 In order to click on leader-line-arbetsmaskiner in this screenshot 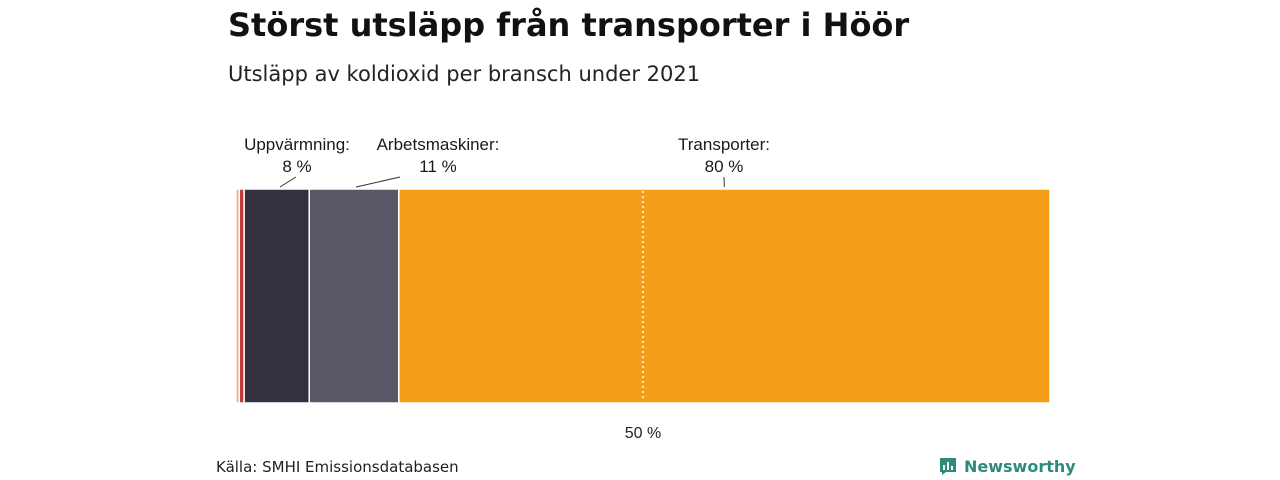, I will do `click(378, 182)`.